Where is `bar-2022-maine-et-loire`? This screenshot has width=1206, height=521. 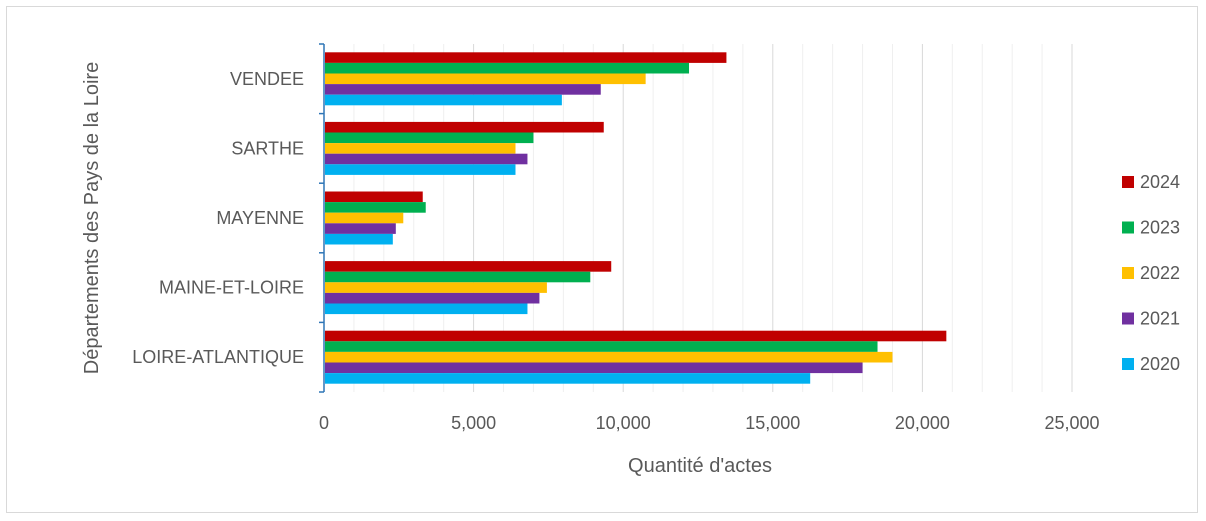
bar-2022-maine-et-loire is located at coordinates (436, 287).